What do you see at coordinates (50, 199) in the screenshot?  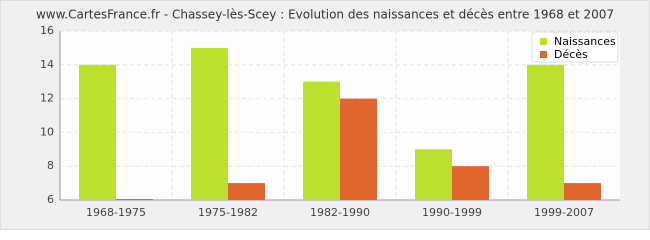 I see `y-tick-label: 6` at bounding box center [50, 199].